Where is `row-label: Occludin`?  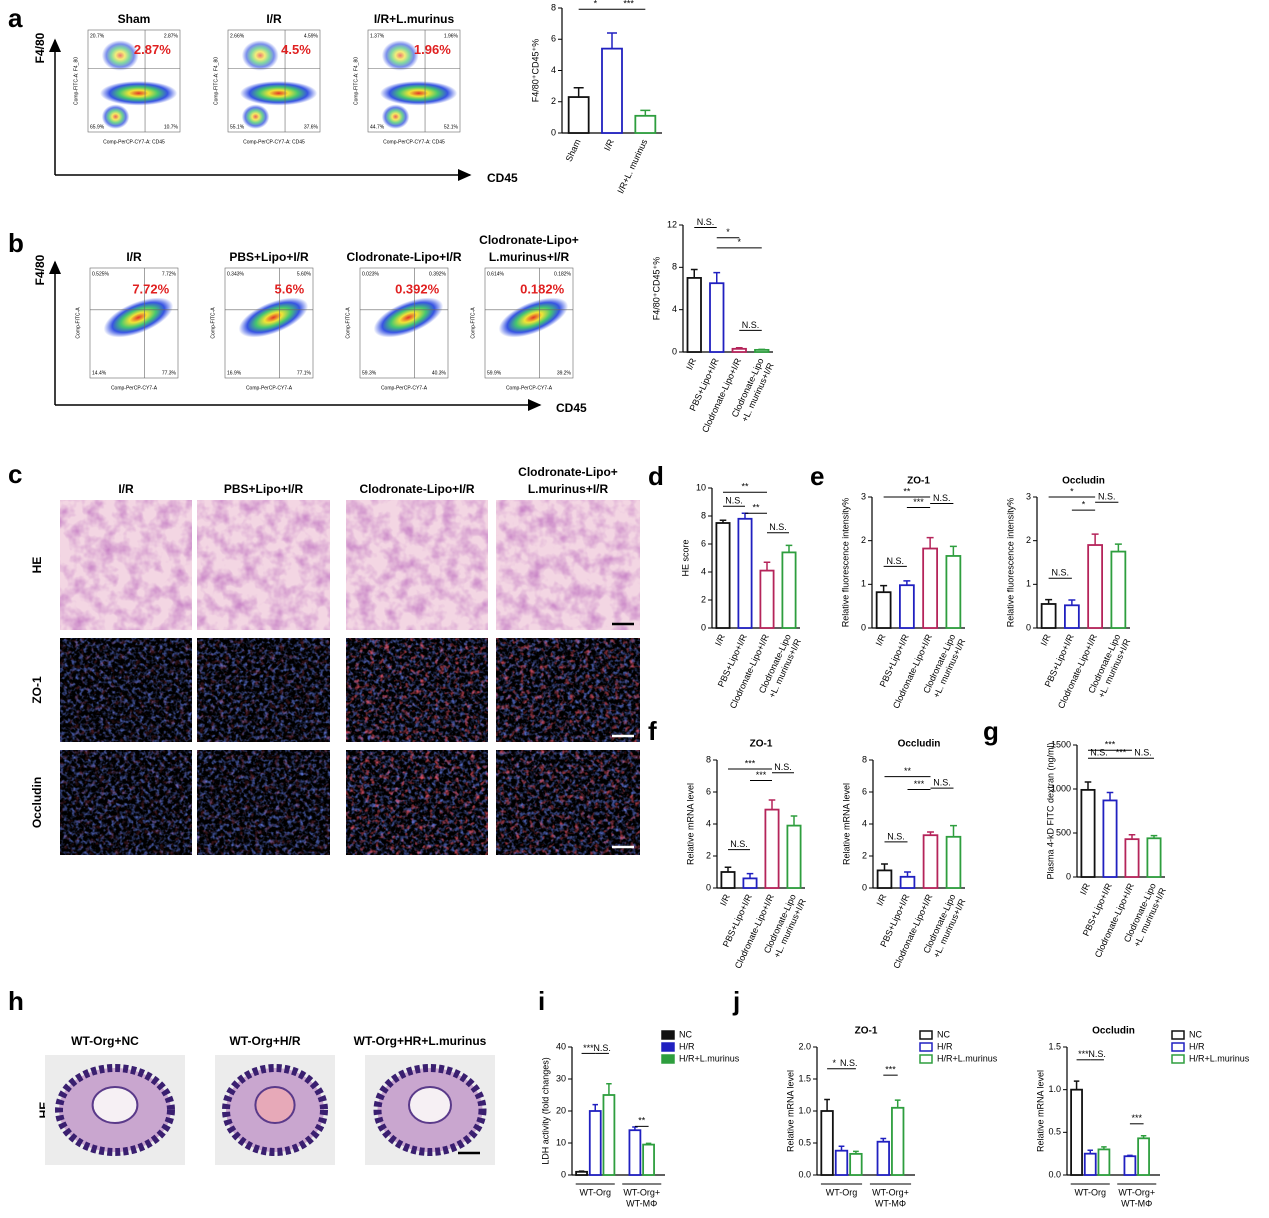 row-label: Occludin is located at coordinates (37, 802).